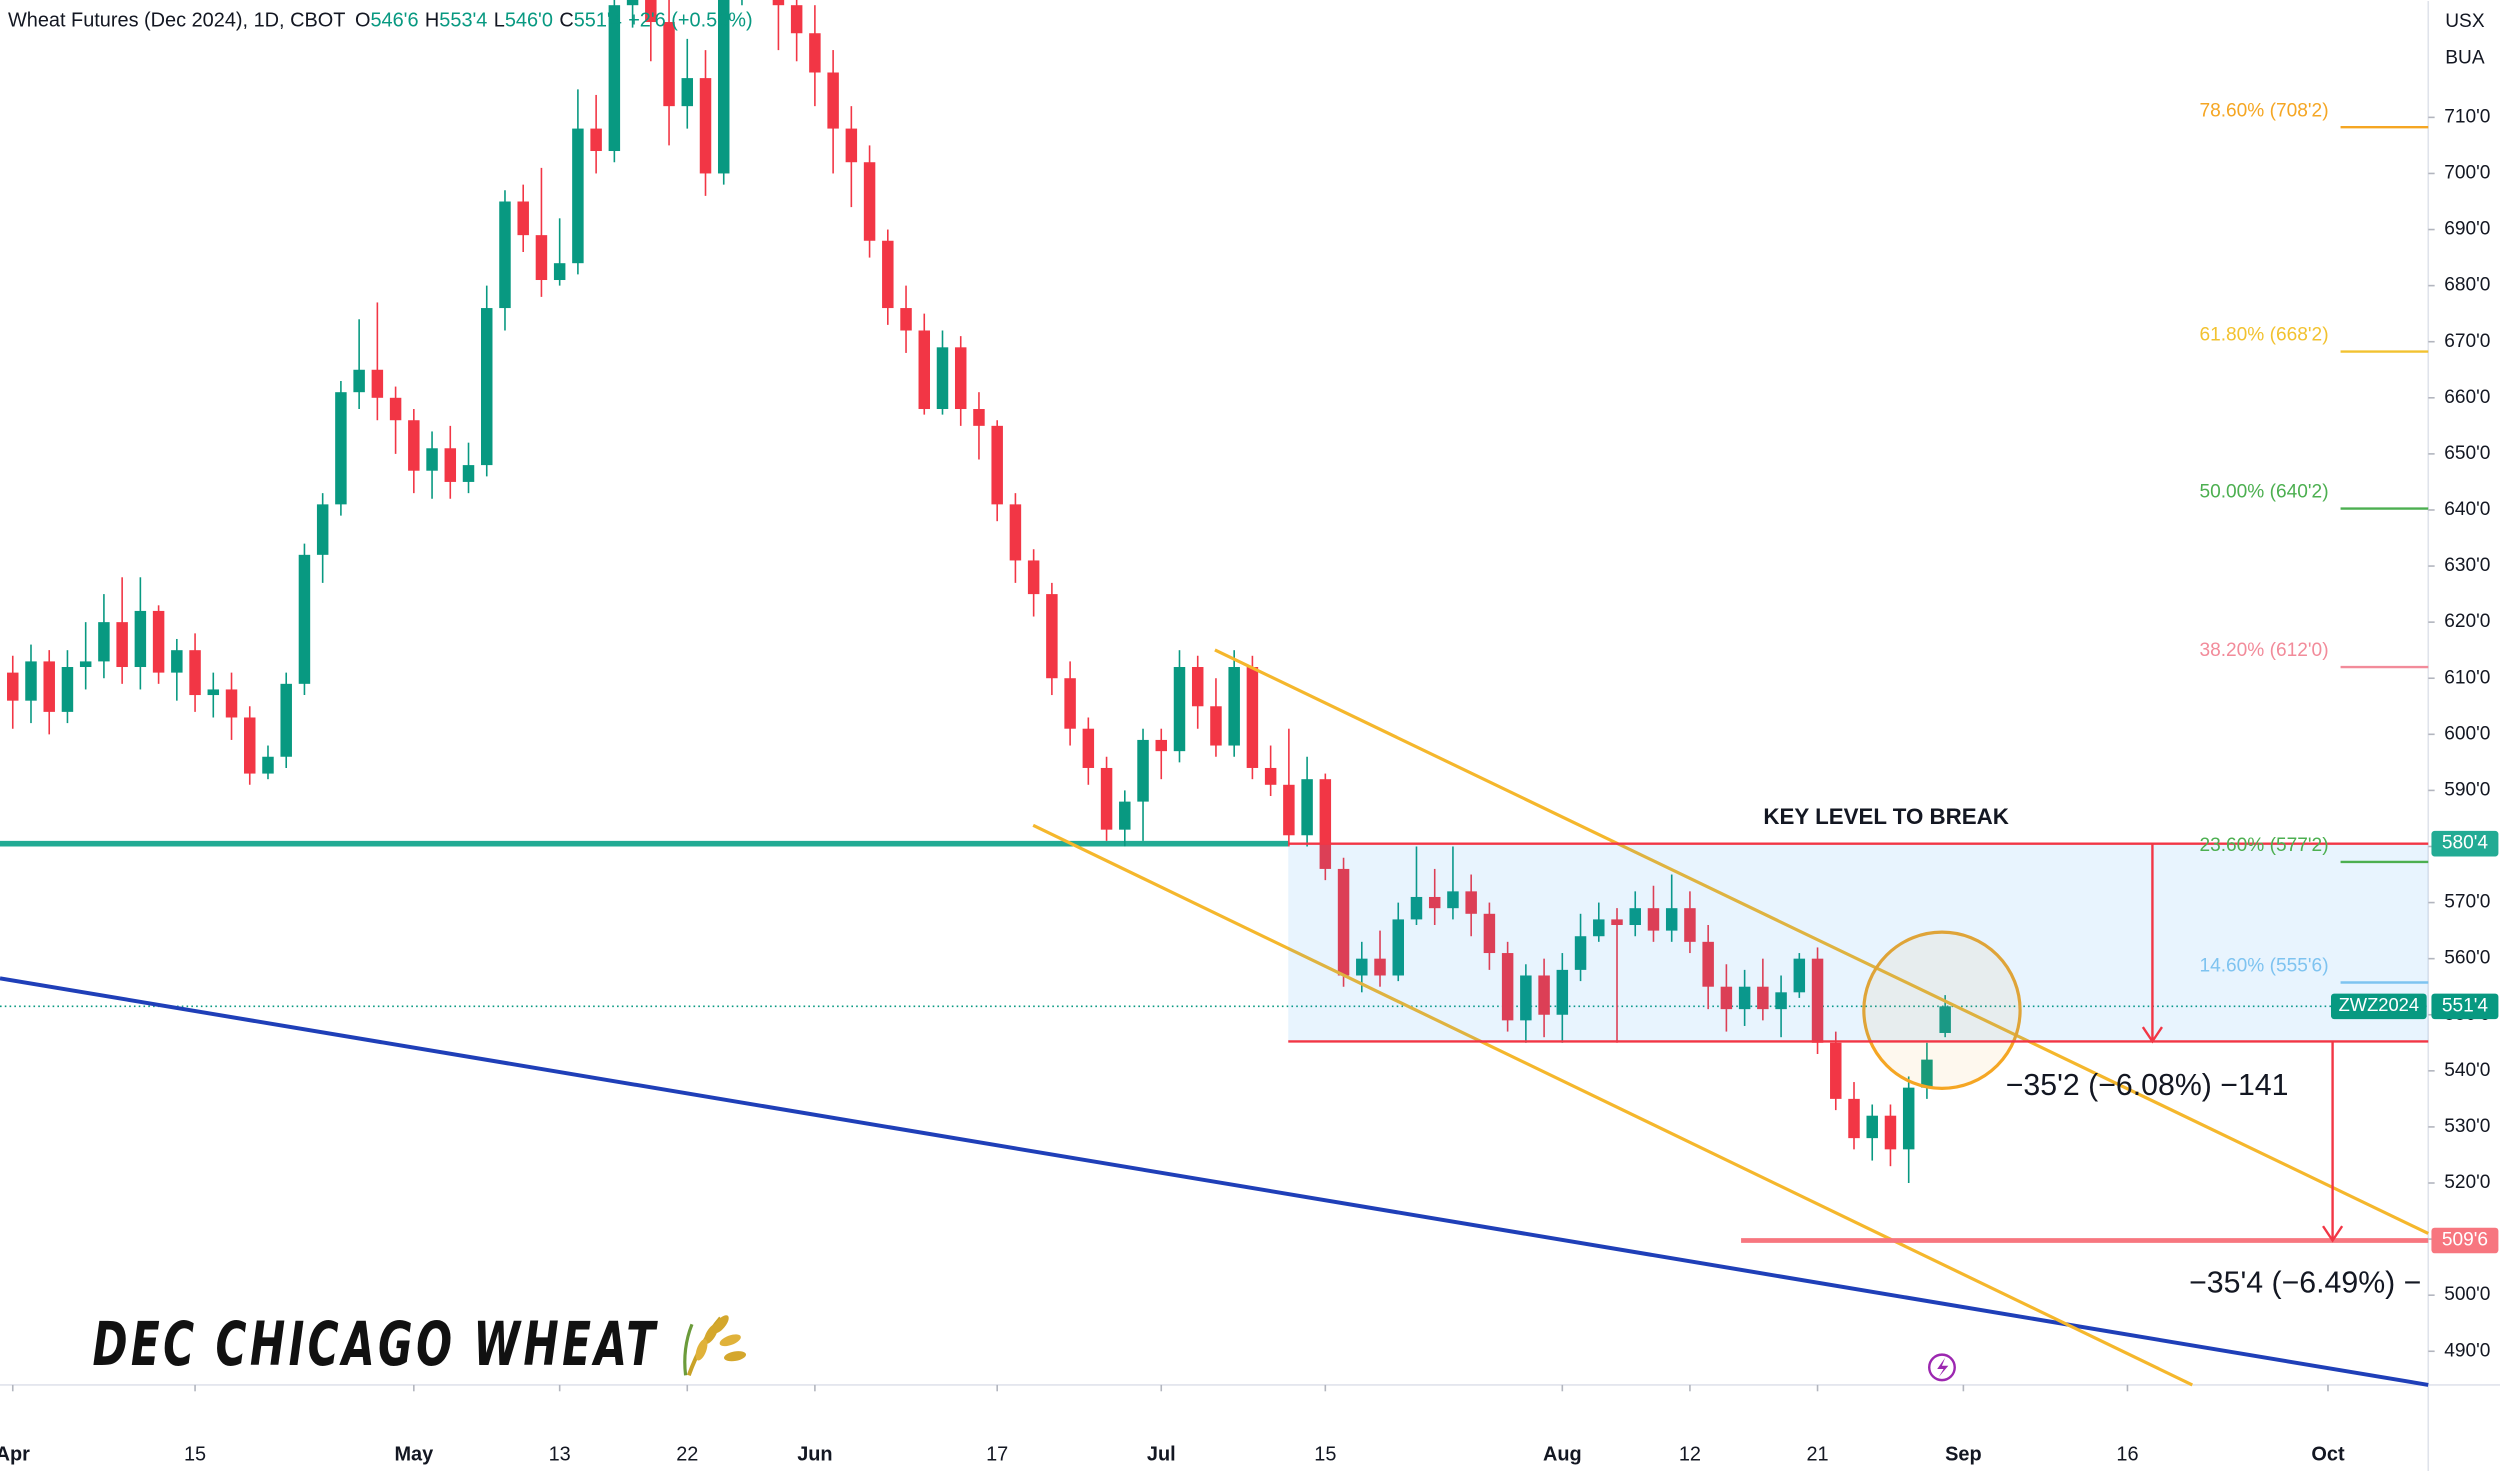  Describe the element at coordinates (2465, 1005) in the screenshot. I see `last-price-label: 551'4` at that location.